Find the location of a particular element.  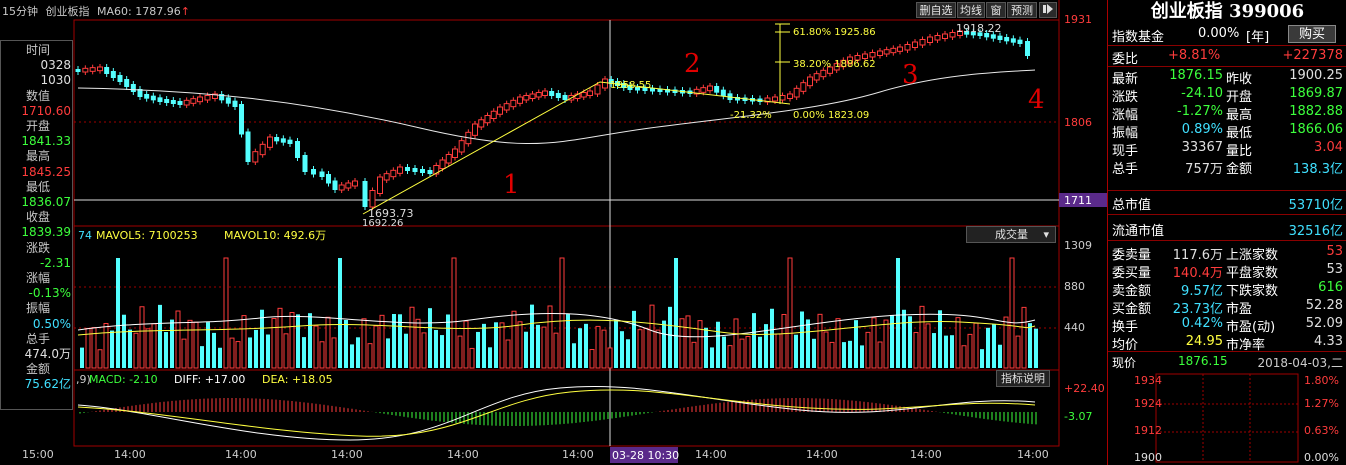

quote-label: 开盘 is located at coordinates (1239, 97).